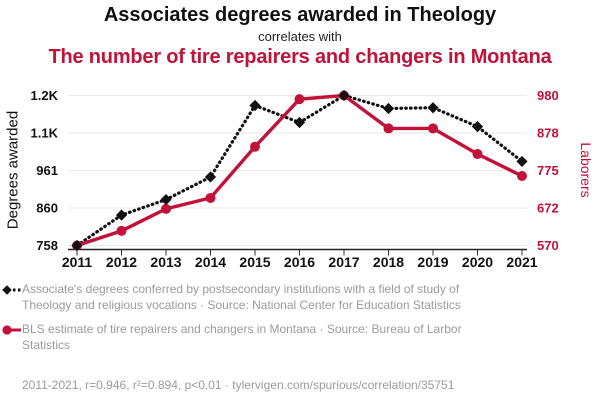  What do you see at coordinates (300, 15) in the screenshot?
I see `page-title: Associates degrees awarded in Theology` at bounding box center [300, 15].